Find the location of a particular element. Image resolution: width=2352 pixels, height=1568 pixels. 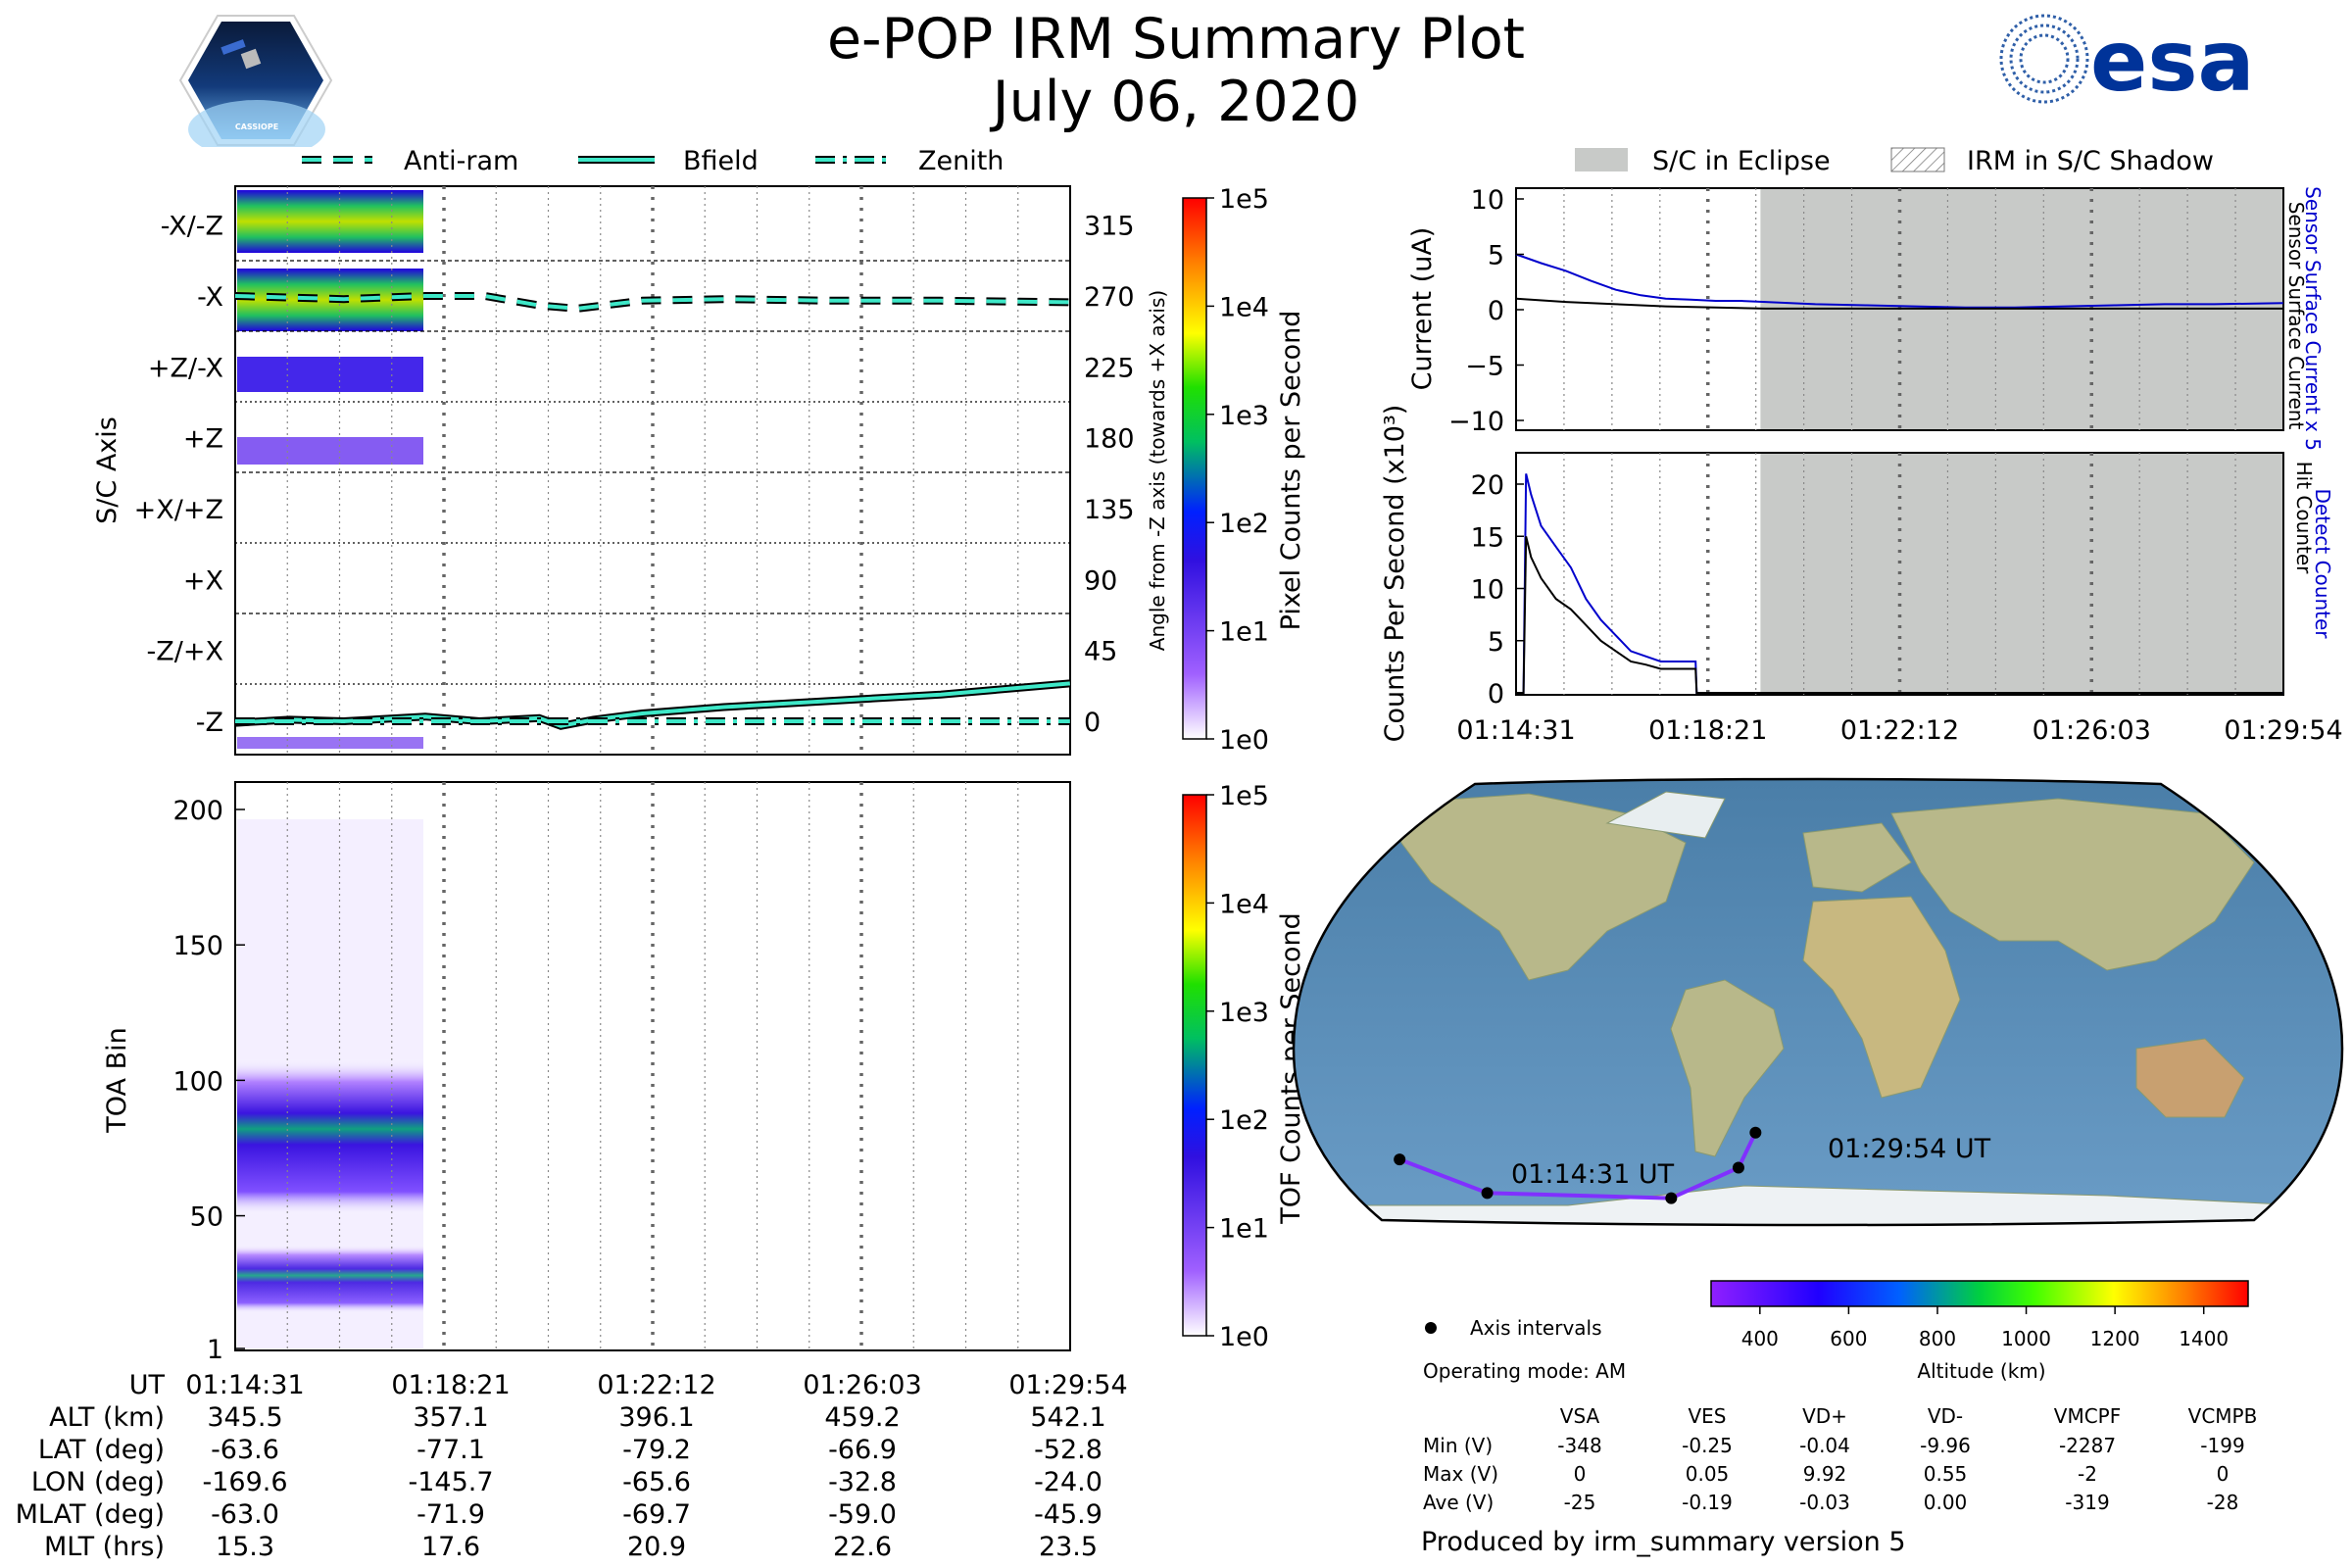

australia is located at coordinates (2190, 1078).